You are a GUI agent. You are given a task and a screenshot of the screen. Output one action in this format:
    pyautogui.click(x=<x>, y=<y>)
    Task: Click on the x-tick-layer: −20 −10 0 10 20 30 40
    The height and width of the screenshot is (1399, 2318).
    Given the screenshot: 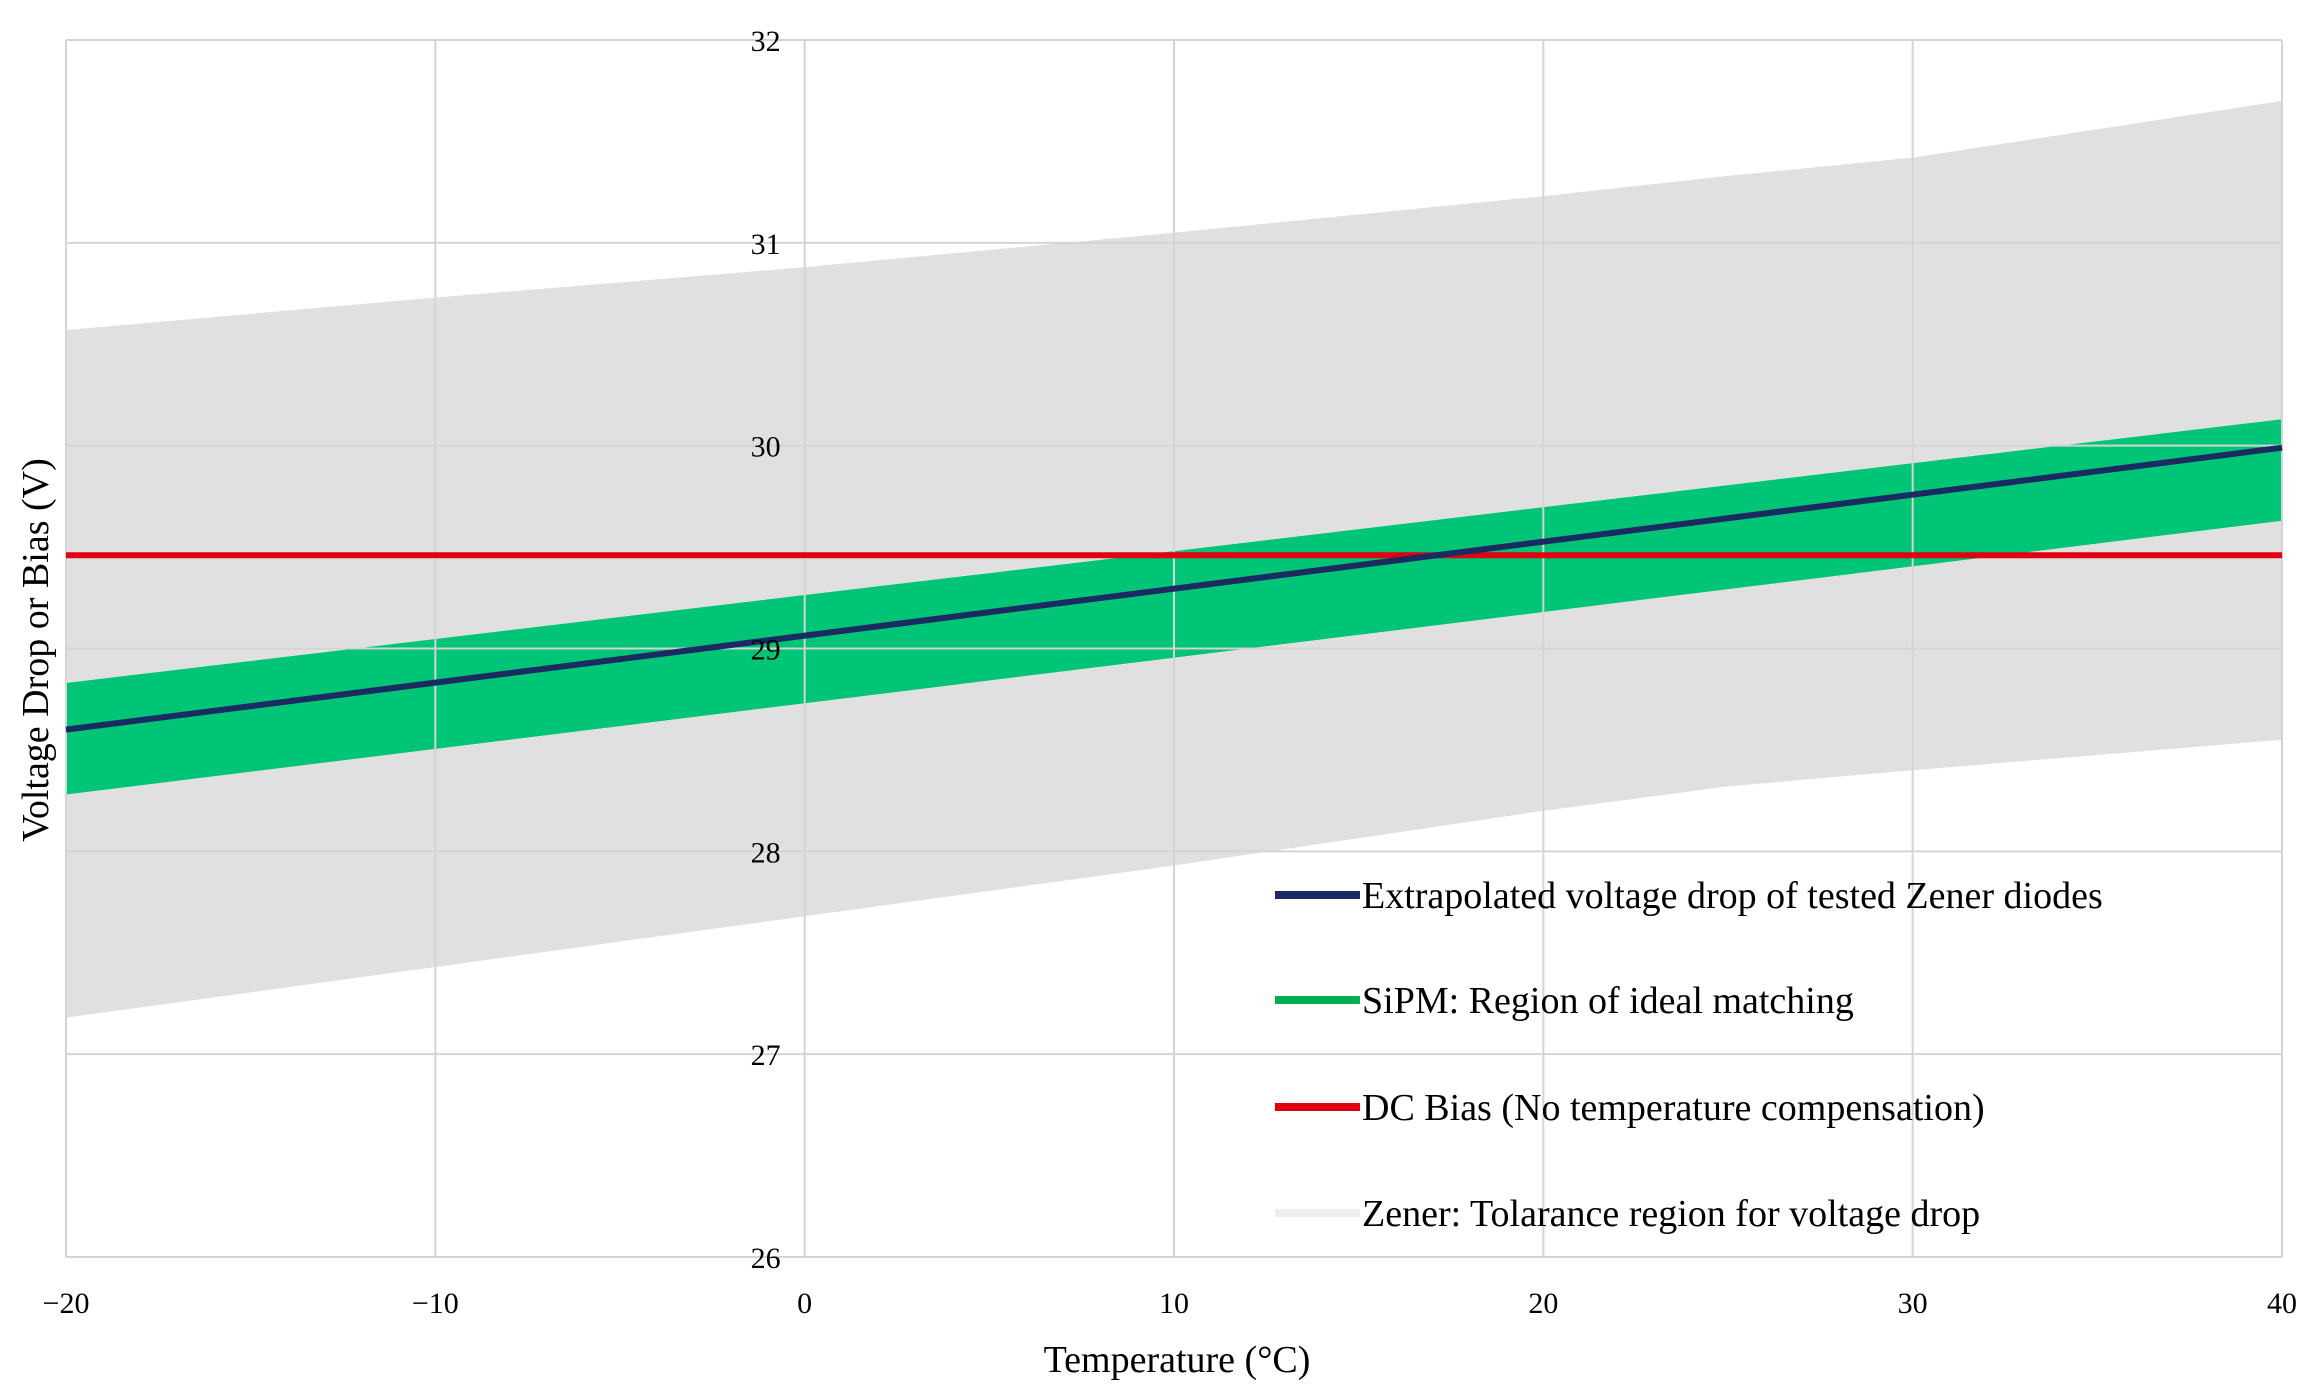 What is the action you would take?
    pyautogui.click(x=1170, y=1303)
    